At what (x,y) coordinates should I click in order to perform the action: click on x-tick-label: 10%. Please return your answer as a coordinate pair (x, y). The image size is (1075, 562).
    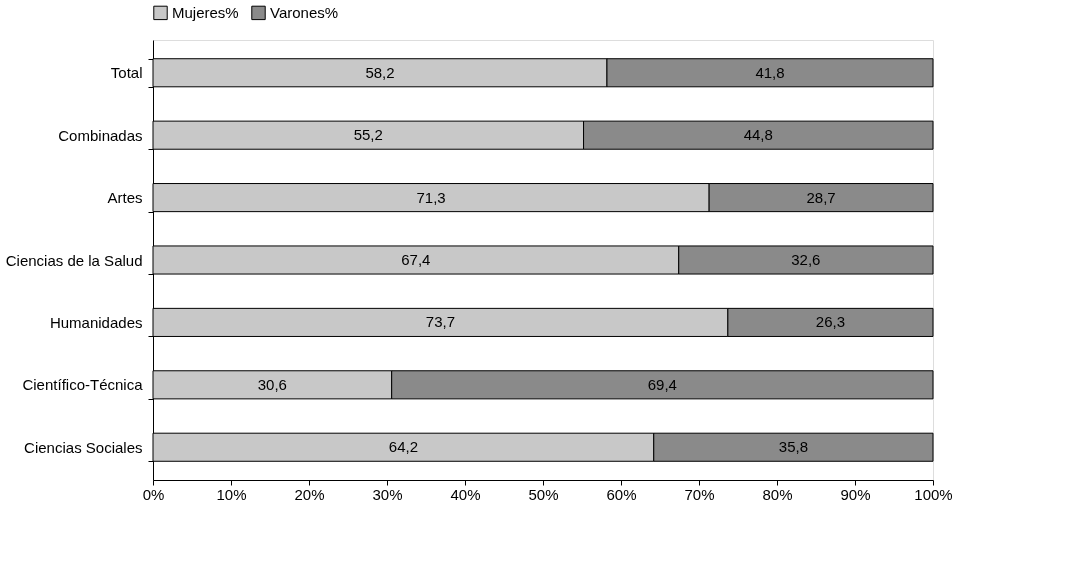
    Looking at the image, I should click on (231, 494).